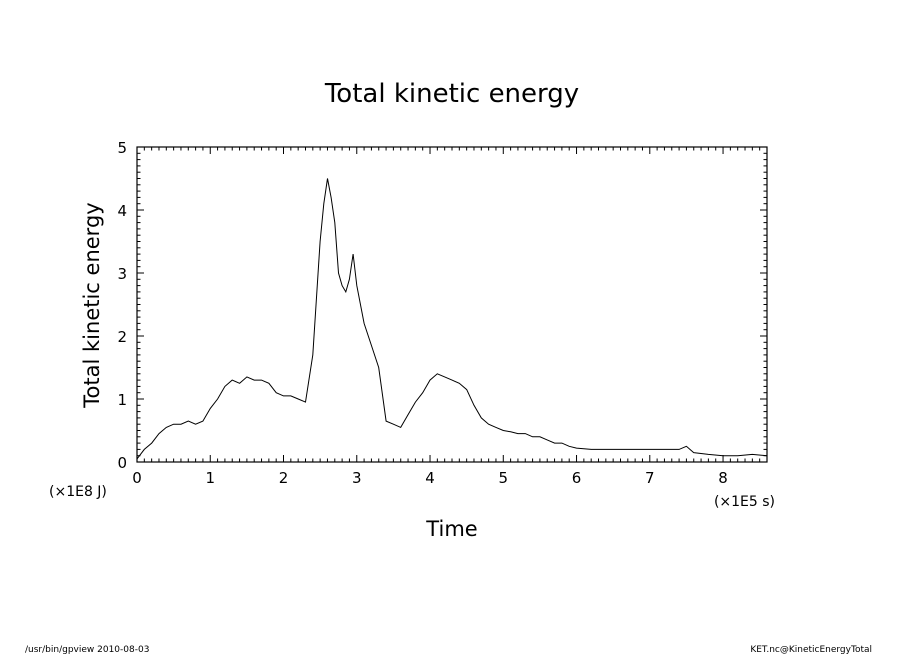 Image resolution: width=904 pixels, height=654 pixels. Describe the element at coordinates (92, 305) in the screenshot. I see `y-axis-label: Total kinetic energy` at that location.